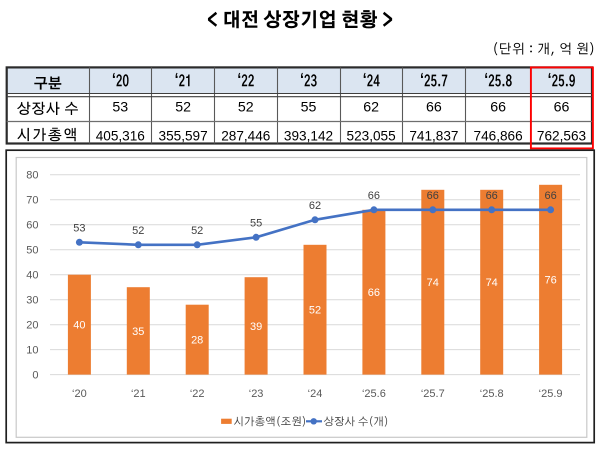 This screenshot has height=454, width=600. What do you see at coordinates (32, 351) in the screenshot?
I see `svg-text: 10` at bounding box center [32, 351].